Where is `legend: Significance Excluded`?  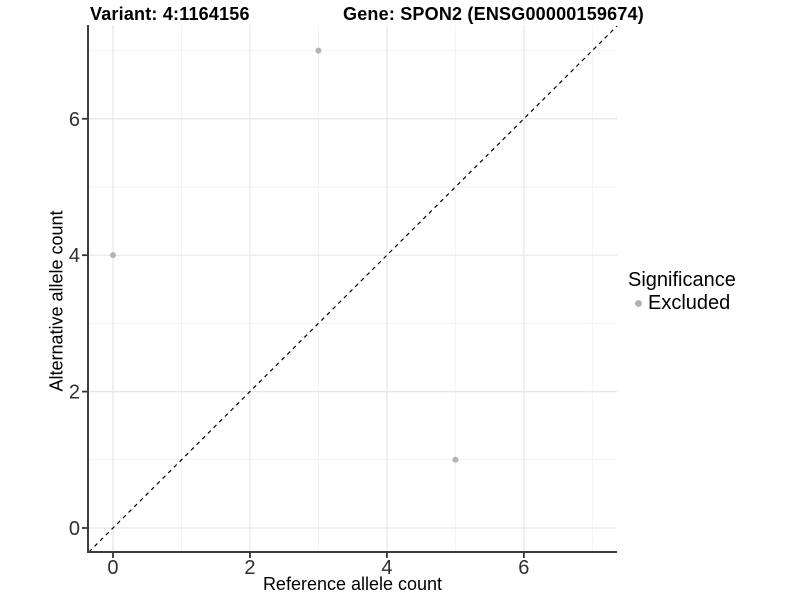 legend: Significance Excluded is located at coordinates (682, 291).